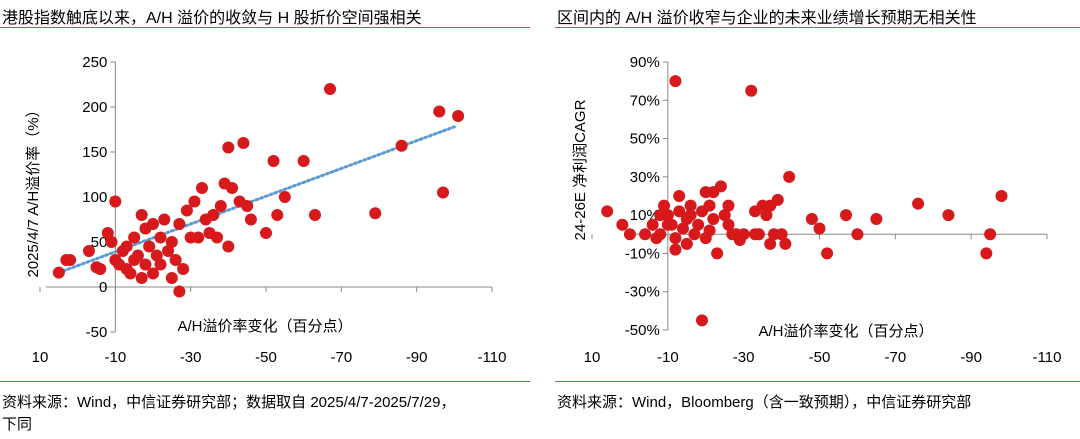  I want to click on source-line-1: 资料来源：Wind，Bloomberg（含一致预期），中信证券研究部, so click(764, 402).